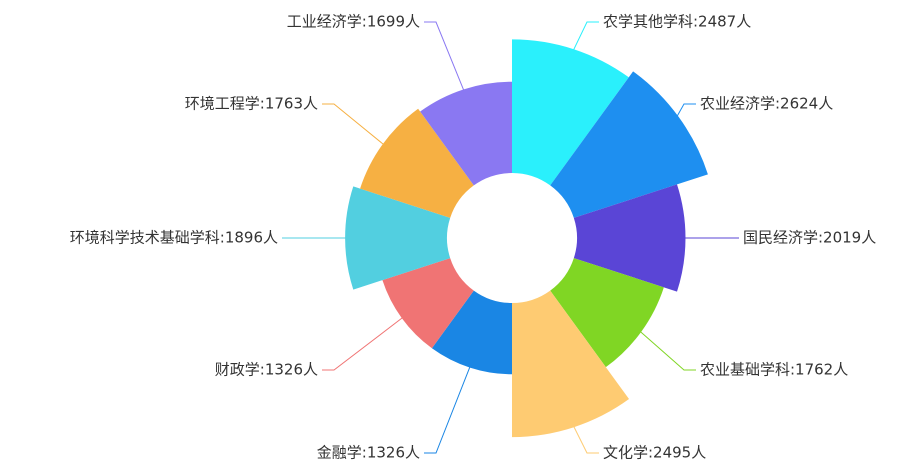 The width and height of the screenshot is (912, 469). I want to click on slice-label: 文化学:2495人, so click(654, 453).